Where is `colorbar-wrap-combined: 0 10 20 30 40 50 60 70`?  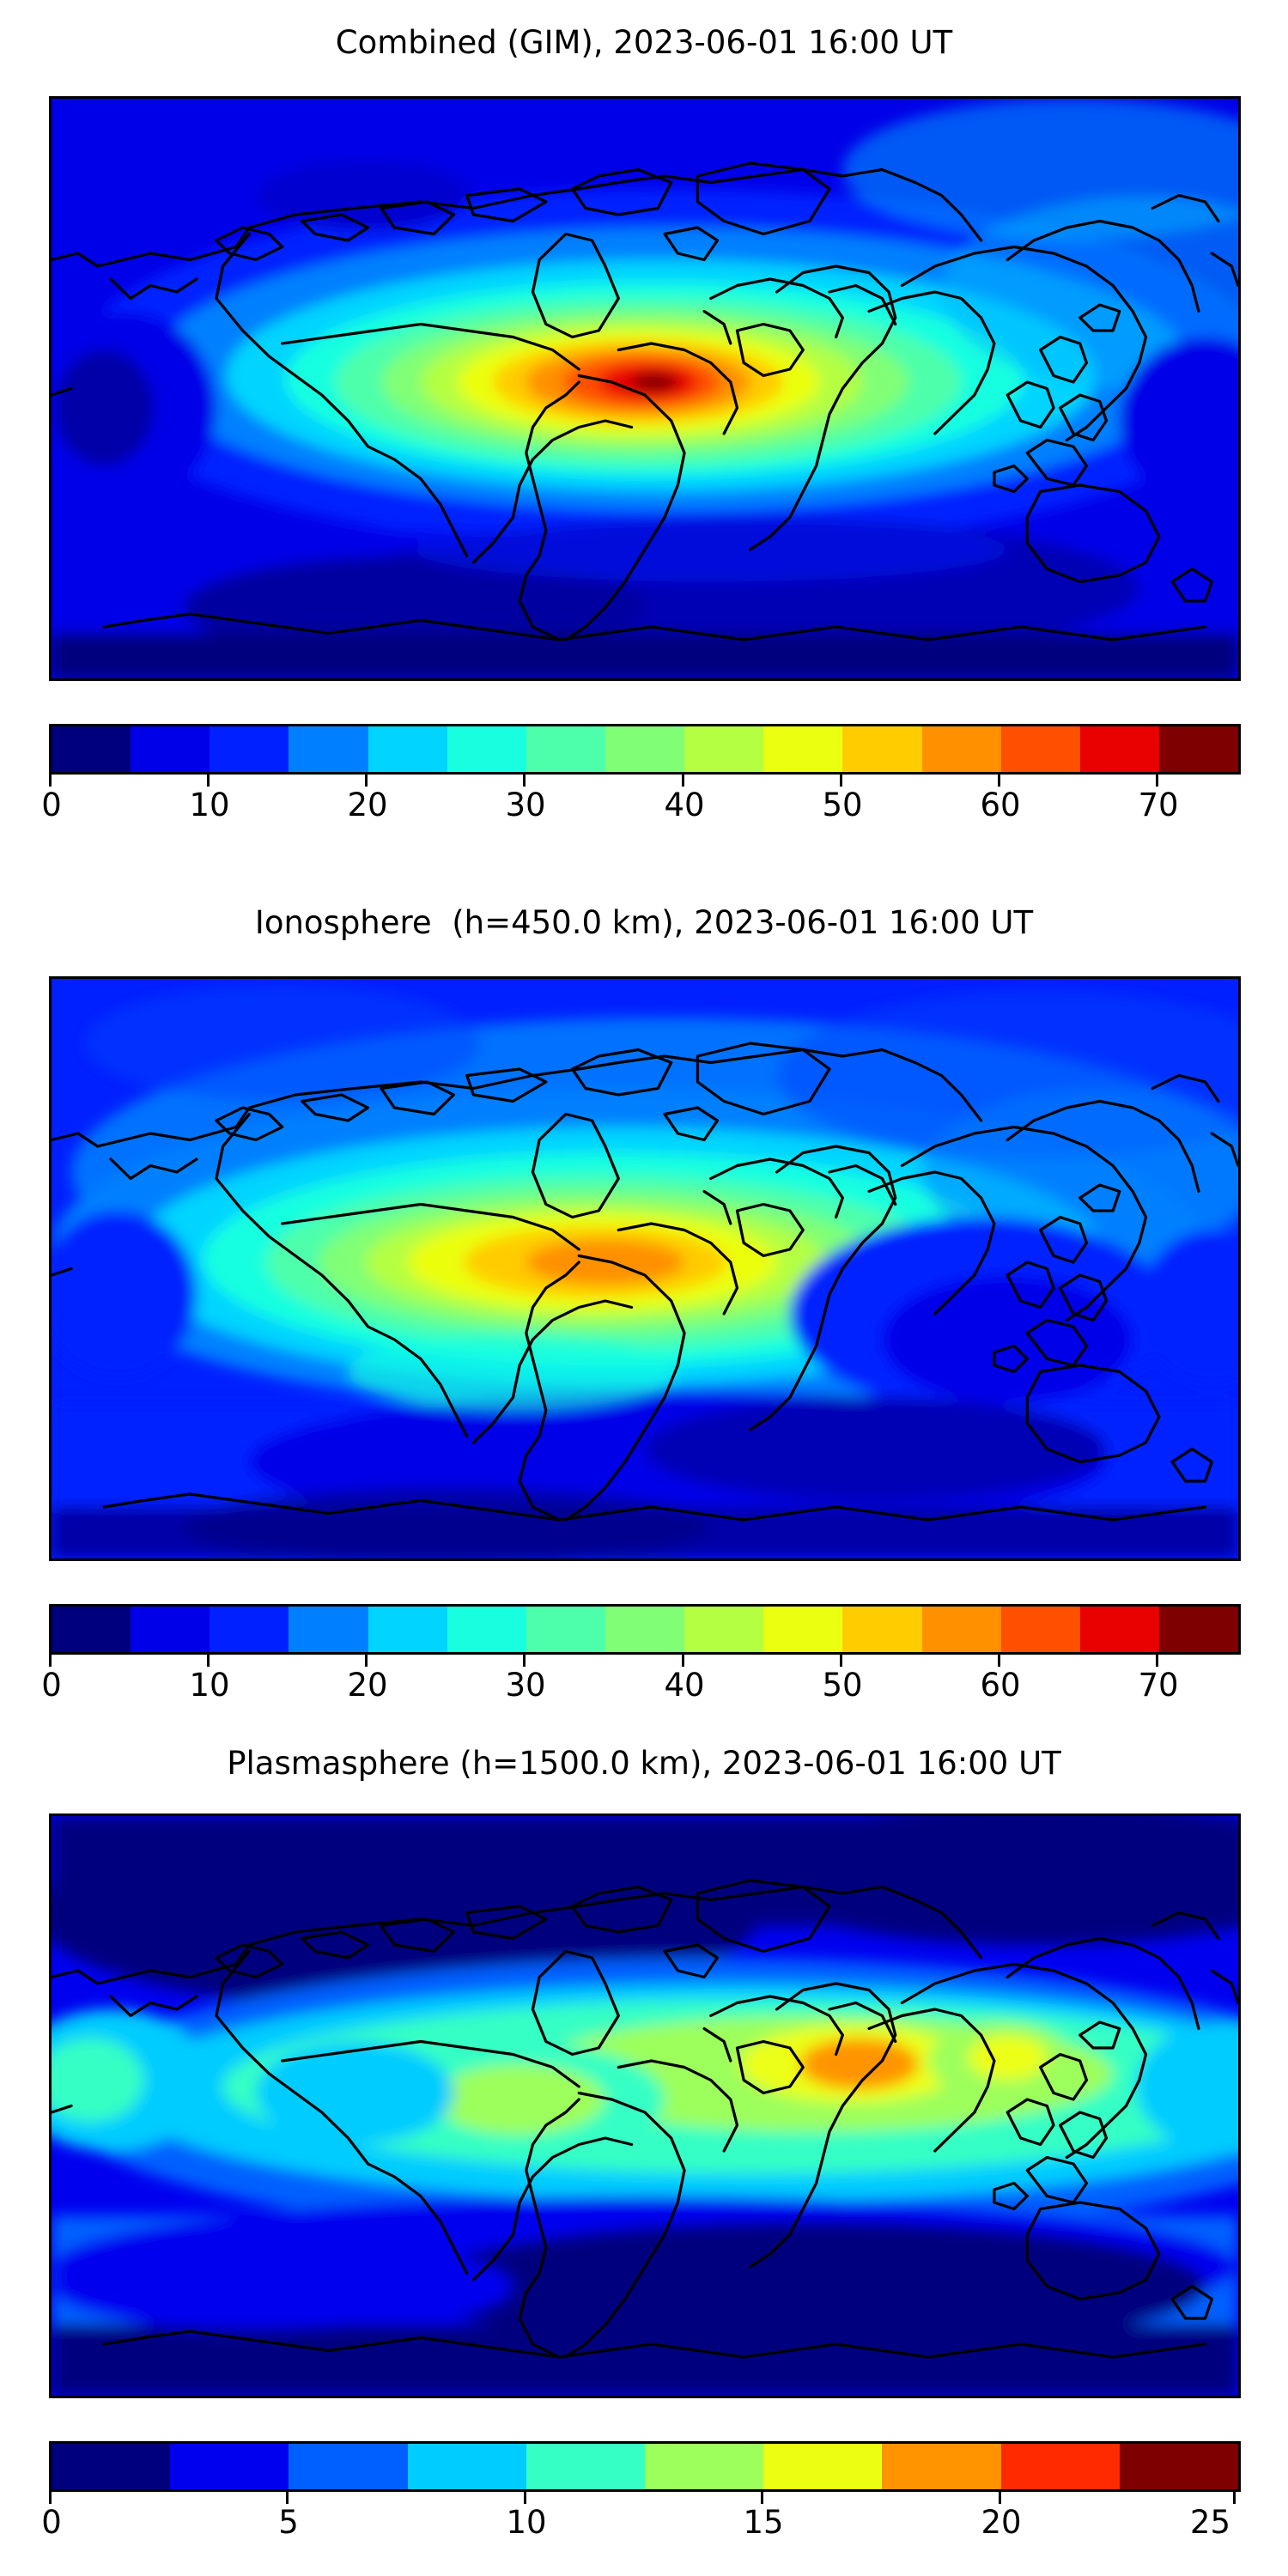 colorbar-wrap-combined: 0 10 20 30 40 50 60 70 is located at coordinates (641, 775).